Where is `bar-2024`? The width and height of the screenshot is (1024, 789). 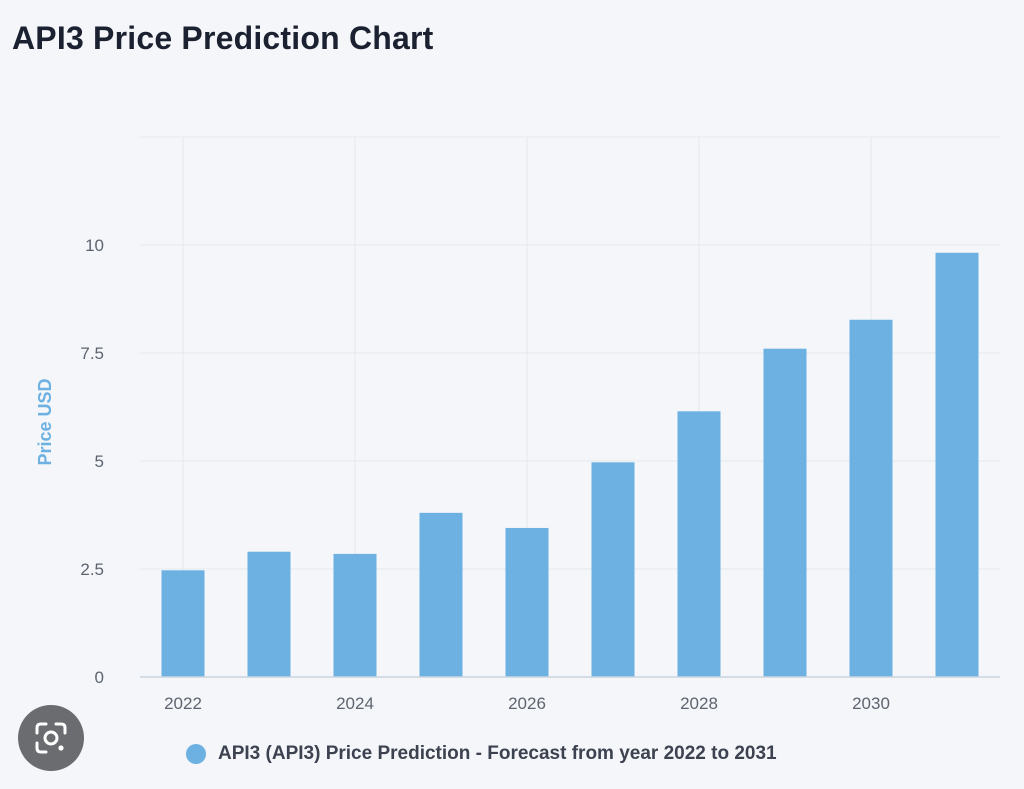 bar-2024 is located at coordinates (355, 615).